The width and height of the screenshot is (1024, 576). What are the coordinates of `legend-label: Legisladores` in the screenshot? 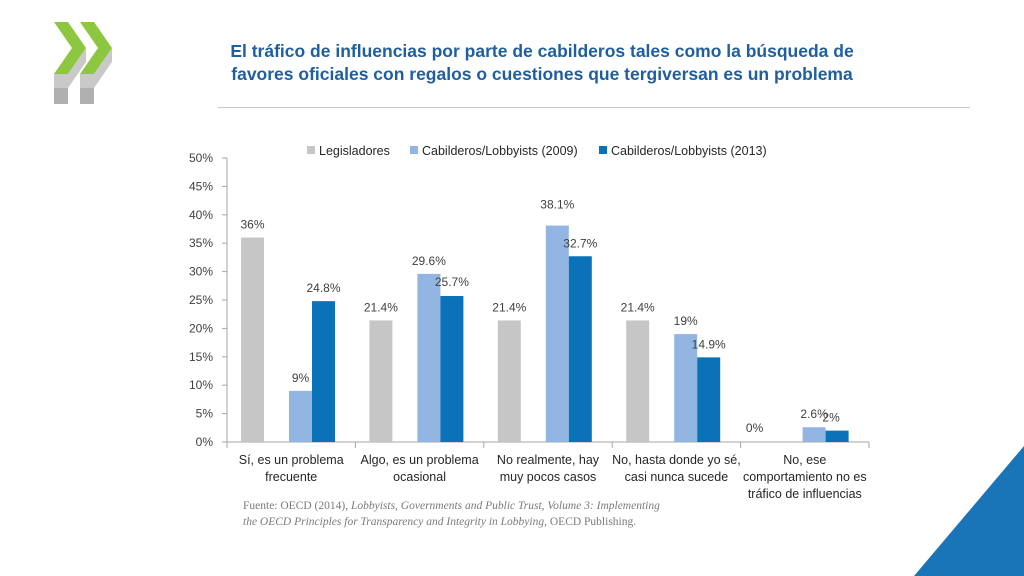 It's located at (354, 151).